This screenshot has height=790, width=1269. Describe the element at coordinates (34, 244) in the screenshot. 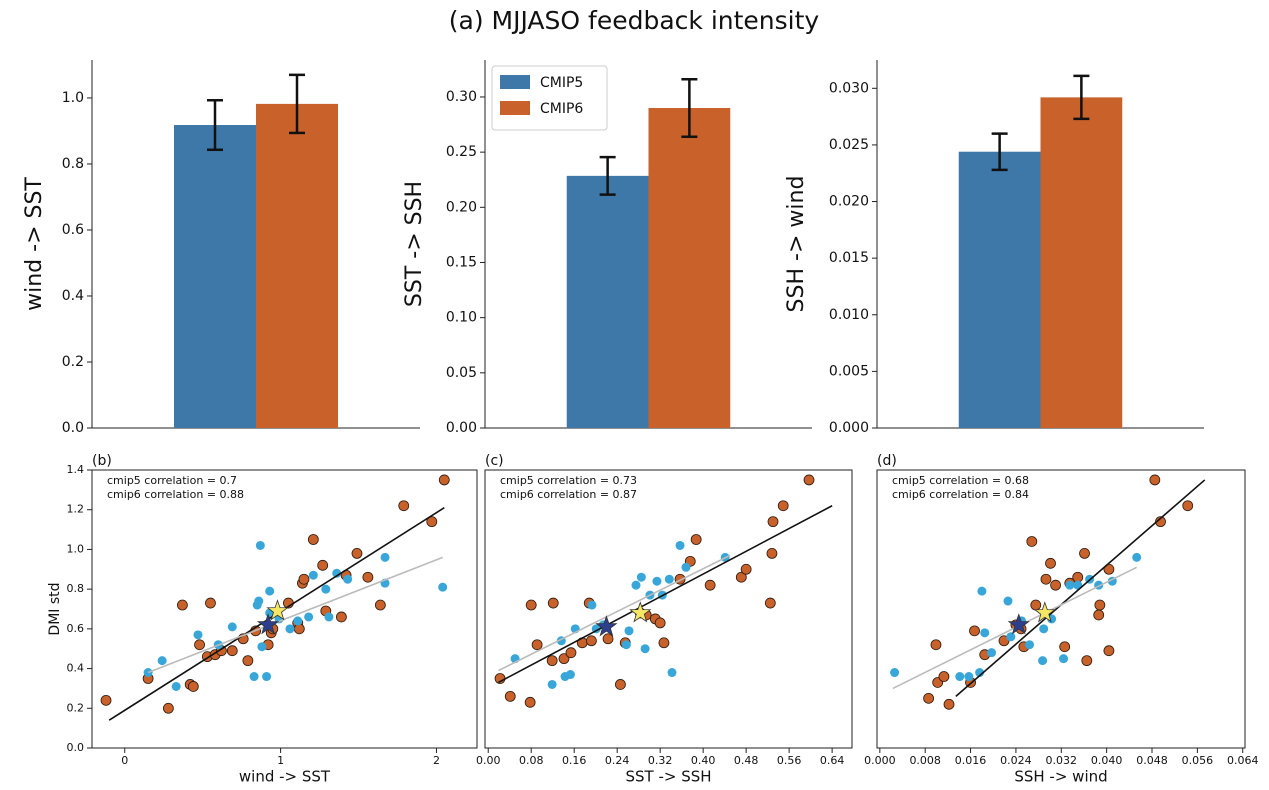

I see `y-axis-label: wind -> SST` at that location.